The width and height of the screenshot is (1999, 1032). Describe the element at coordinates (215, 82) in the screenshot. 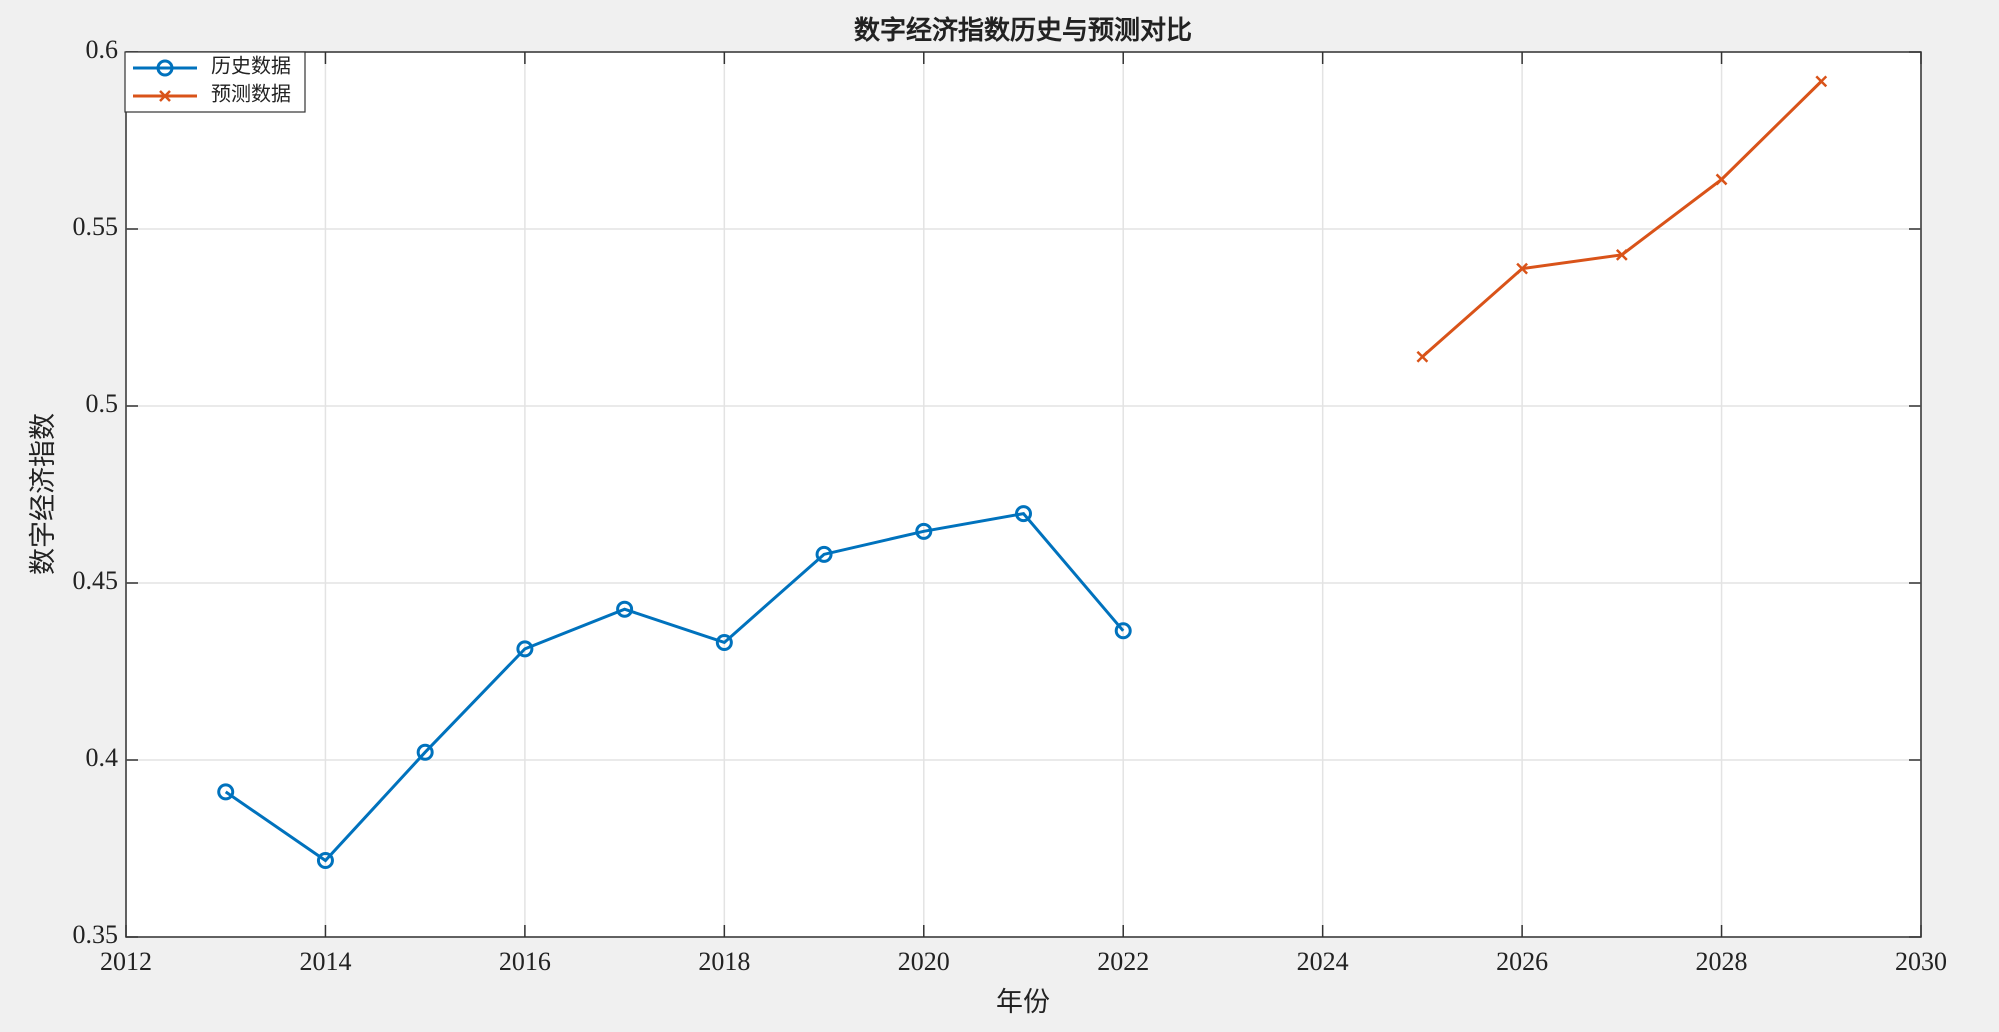

I see `legend-box` at that location.